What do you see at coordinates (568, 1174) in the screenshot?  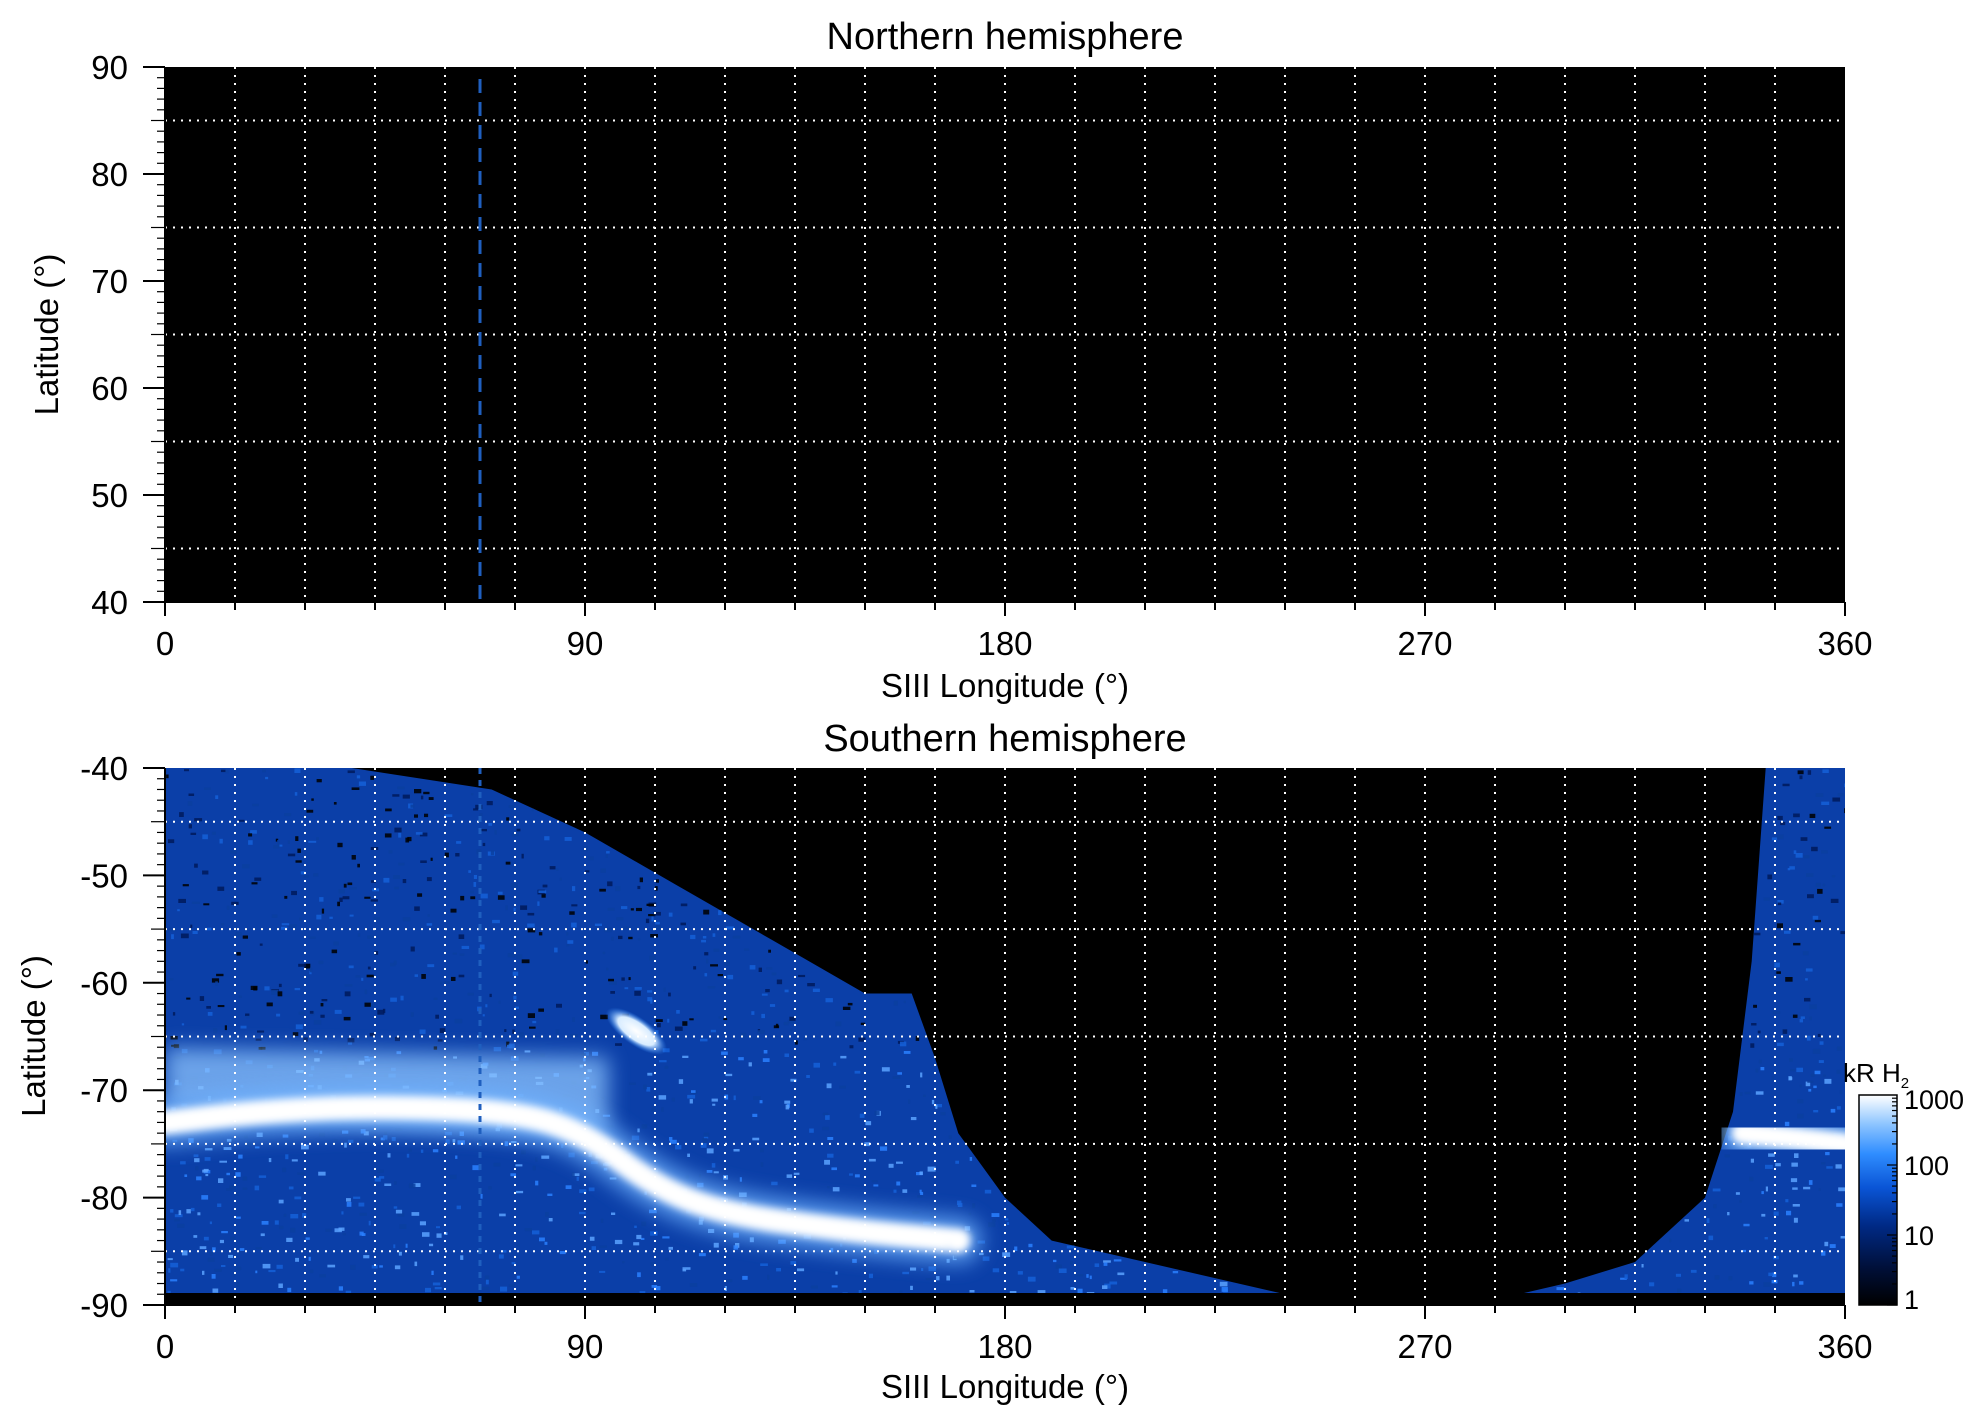 I see `south-main-oval` at bounding box center [568, 1174].